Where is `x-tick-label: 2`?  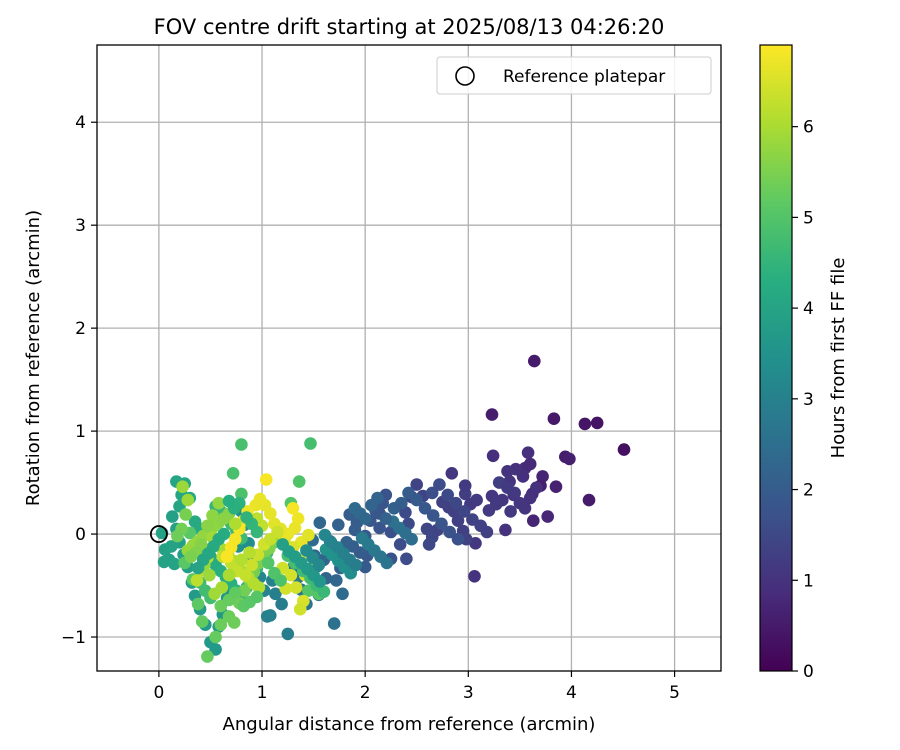
x-tick-label: 2 is located at coordinates (365, 693).